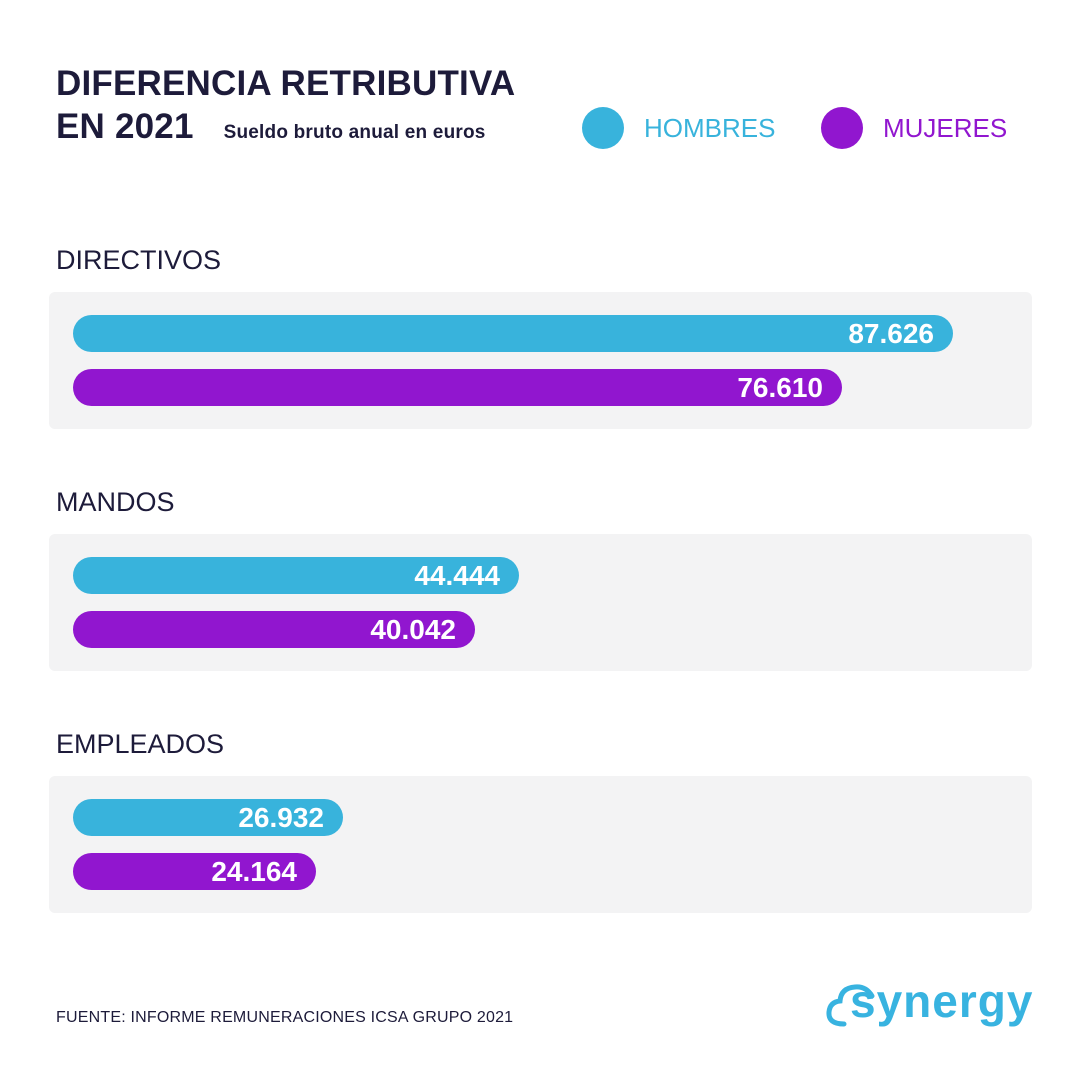 Image resolution: width=1080 pixels, height=1080 pixels. Describe the element at coordinates (457, 575) in the screenshot. I see `data-label-mandos-hombres: 44.444` at that location.